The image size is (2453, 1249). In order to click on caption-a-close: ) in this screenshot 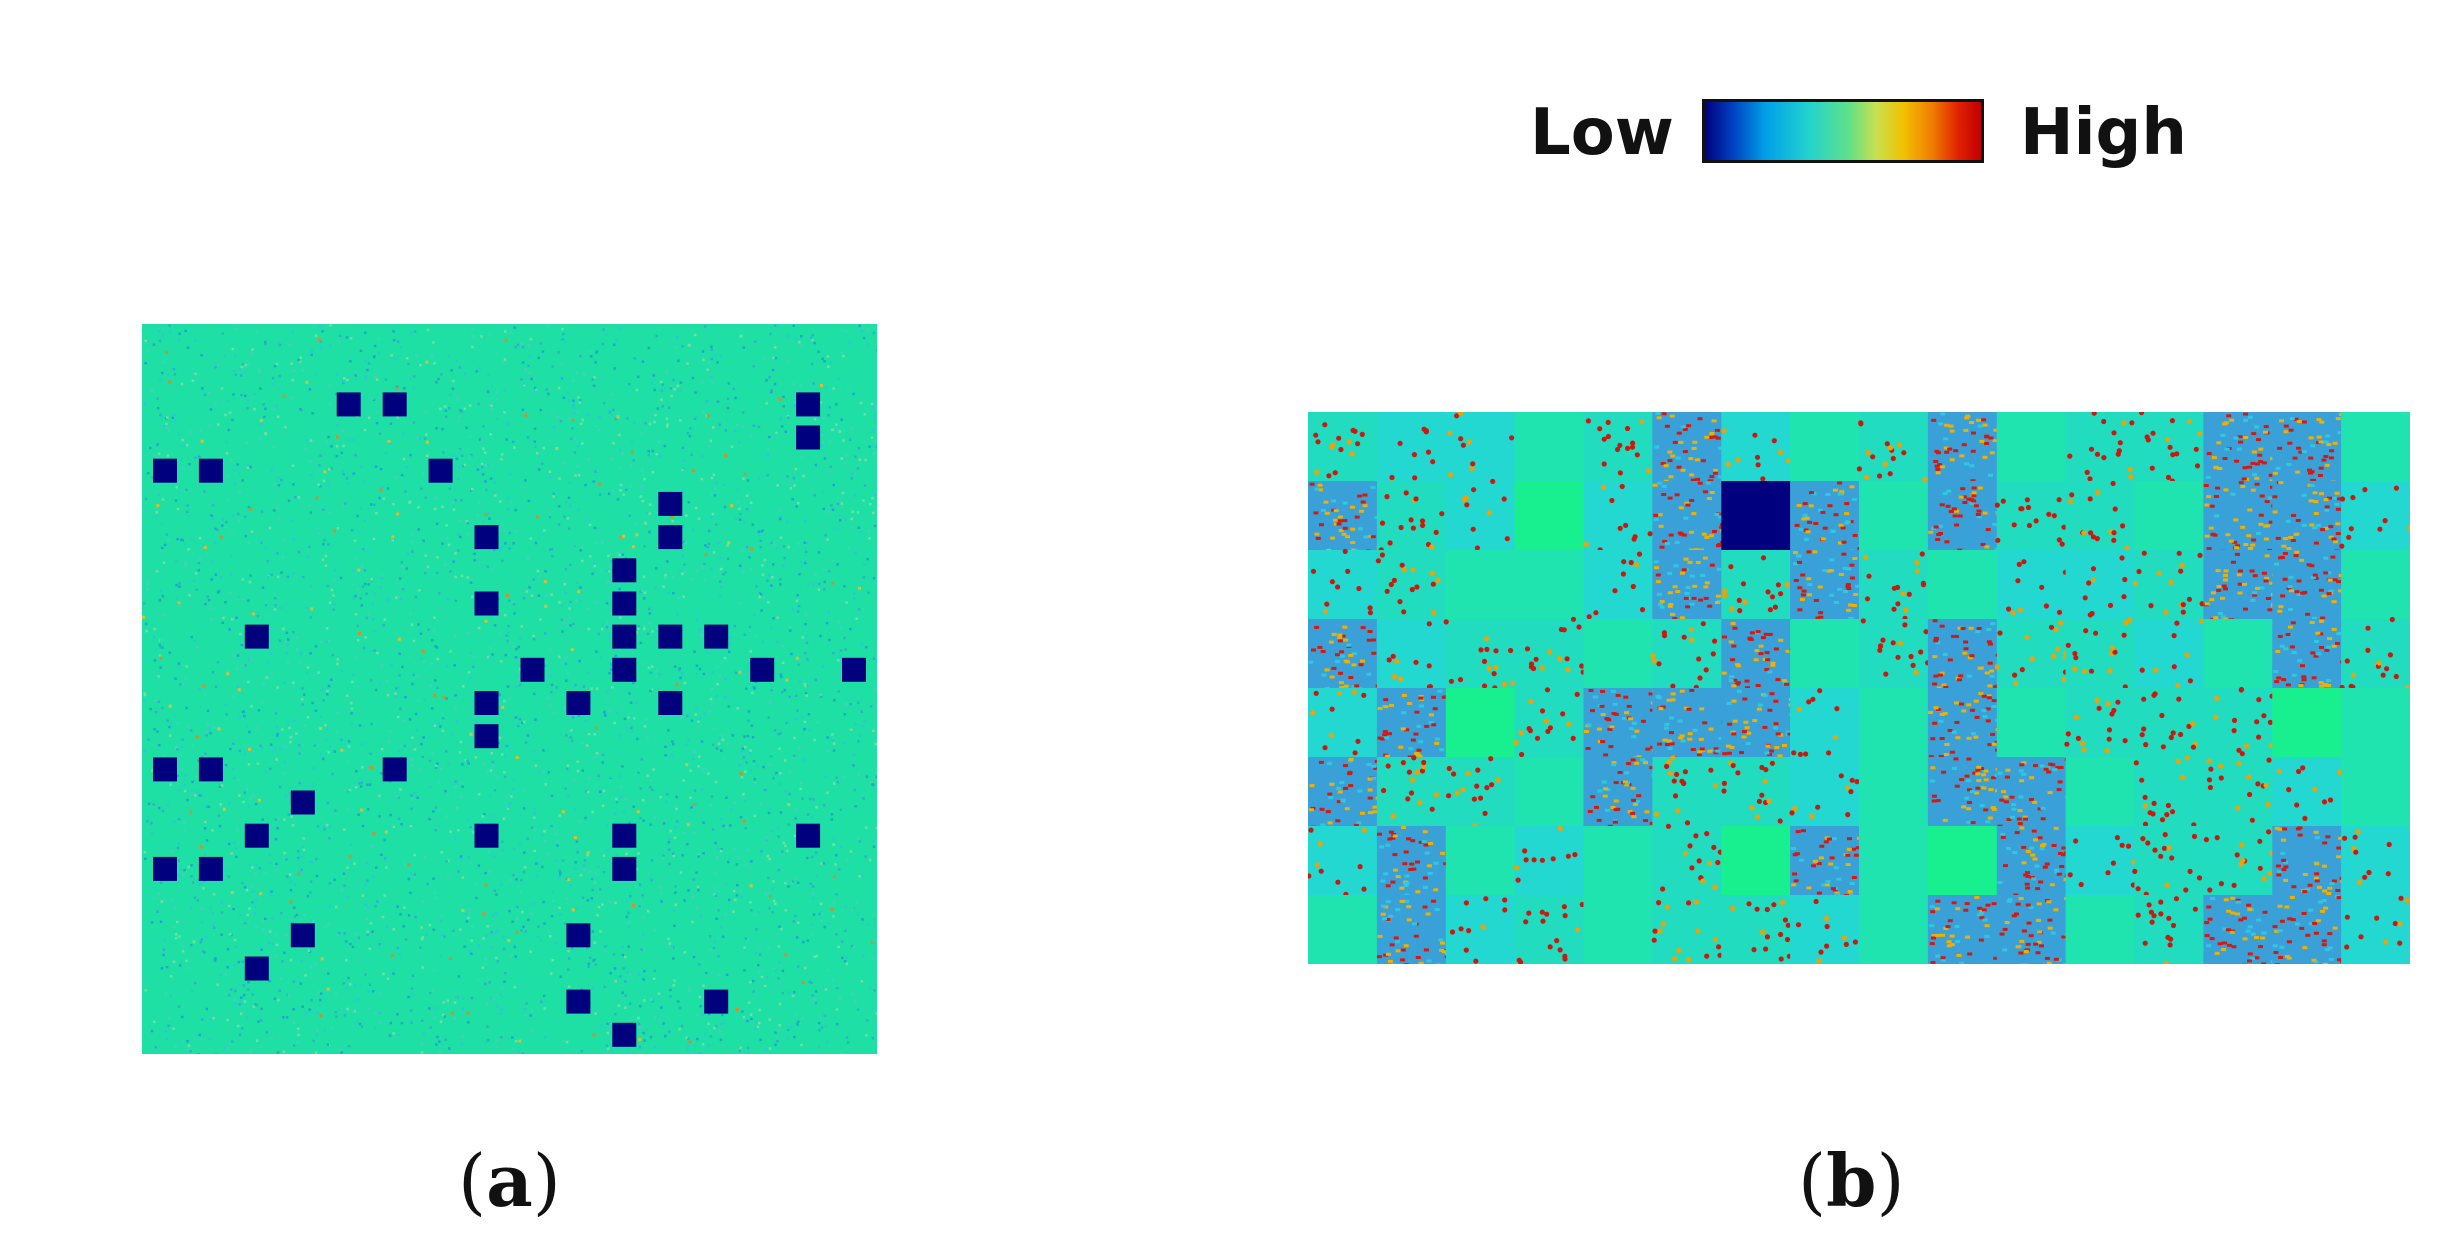, I will do `click(546, 1181)`.